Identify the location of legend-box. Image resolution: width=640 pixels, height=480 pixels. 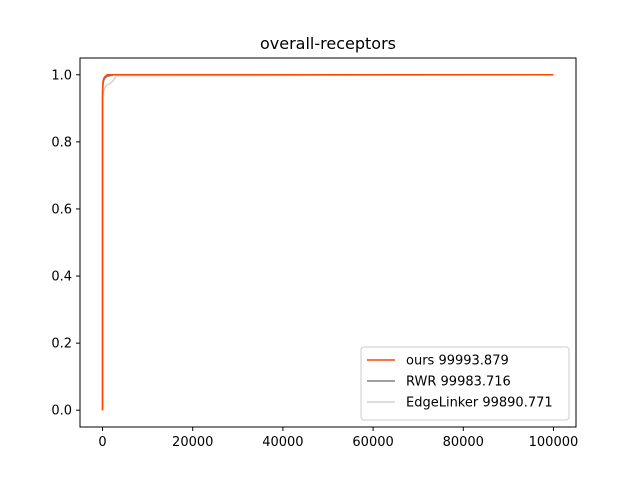
(465, 383).